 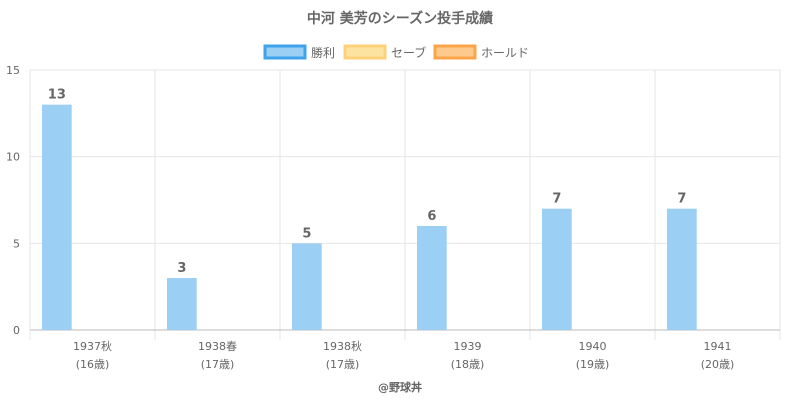 I want to click on footer-credit: @野球丼, so click(x=400, y=387).